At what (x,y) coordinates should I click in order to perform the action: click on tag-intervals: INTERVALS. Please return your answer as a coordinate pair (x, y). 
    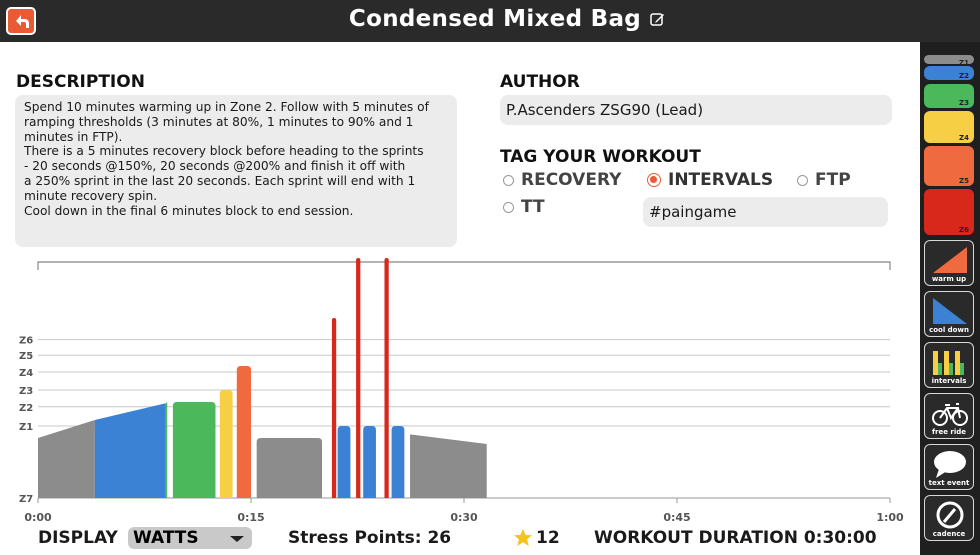
    Looking at the image, I should click on (710, 180).